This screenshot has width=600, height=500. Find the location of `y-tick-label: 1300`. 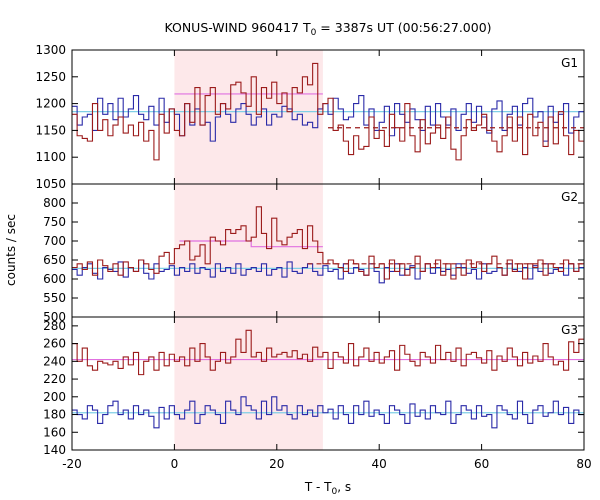

y-tick-label: 1300 is located at coordinates (50, 50).